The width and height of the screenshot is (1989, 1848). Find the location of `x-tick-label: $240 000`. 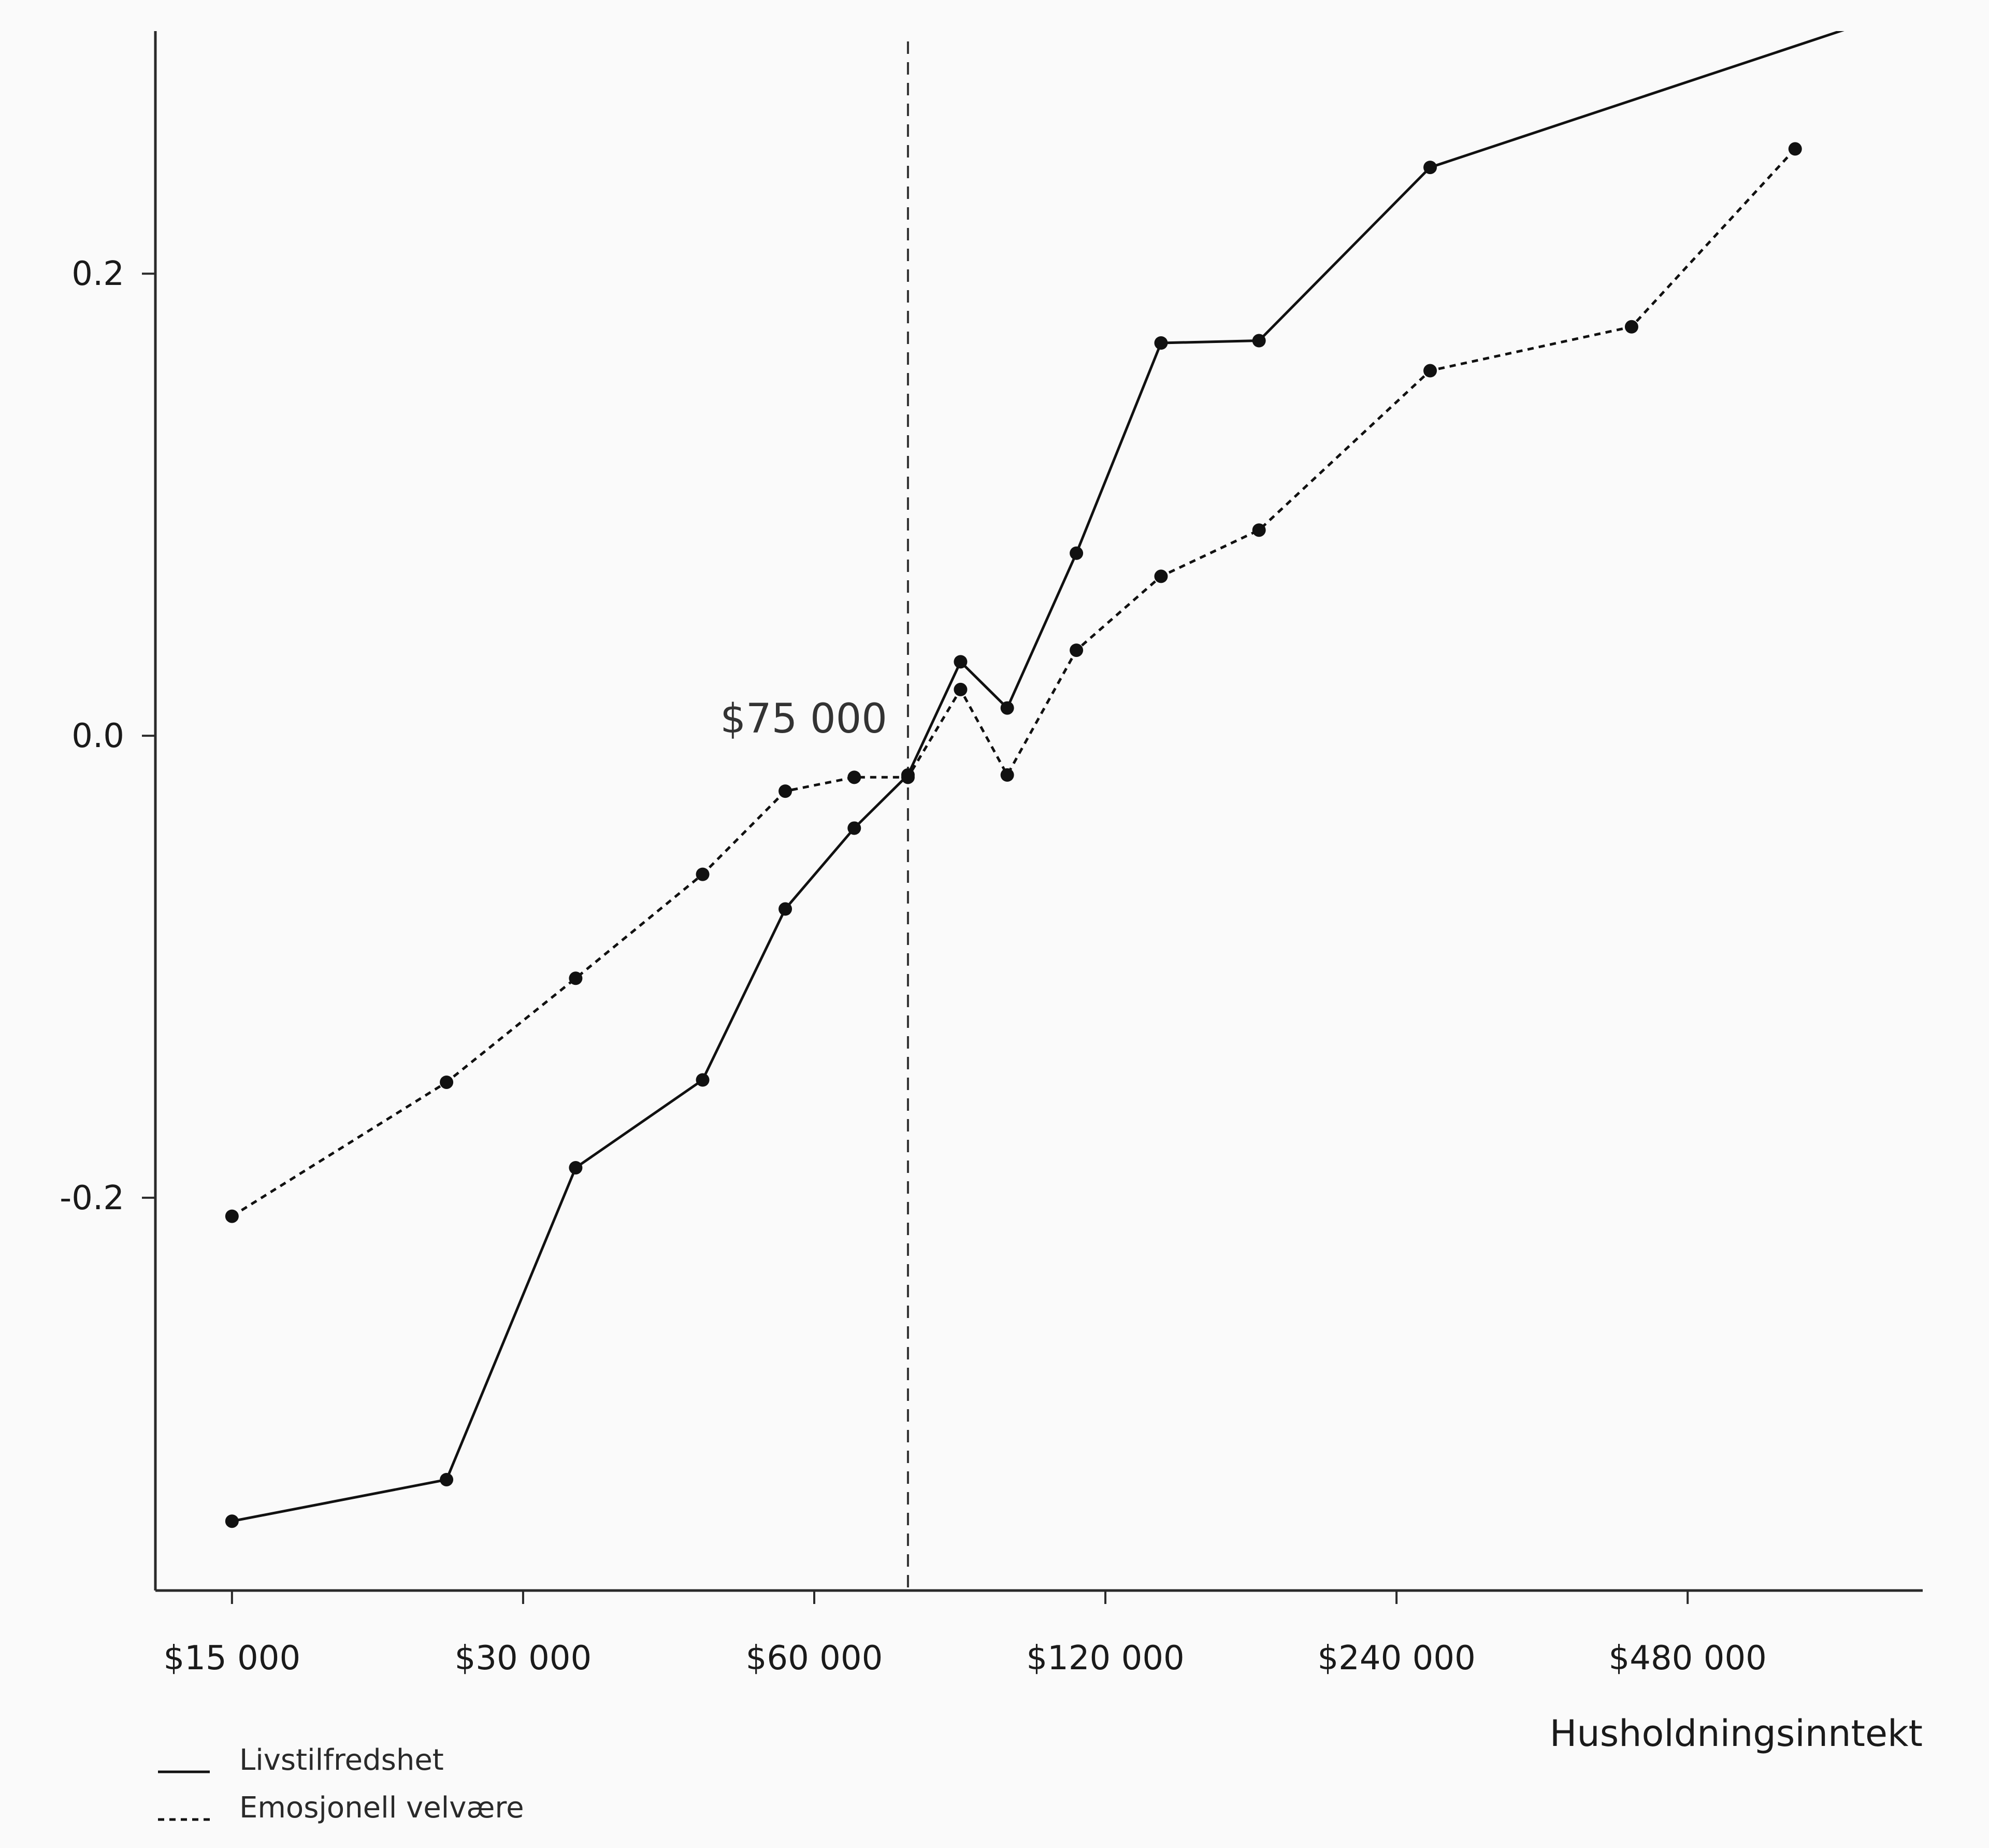

x-tick-label: $240 000 is located at coordinates (1396, 1658).